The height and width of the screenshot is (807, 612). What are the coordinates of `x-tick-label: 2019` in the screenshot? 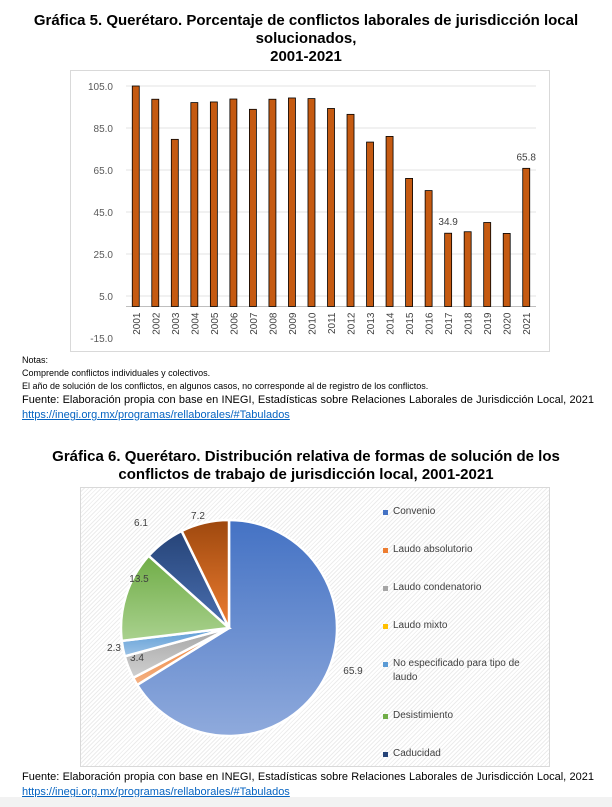 It's located at (488, 323).